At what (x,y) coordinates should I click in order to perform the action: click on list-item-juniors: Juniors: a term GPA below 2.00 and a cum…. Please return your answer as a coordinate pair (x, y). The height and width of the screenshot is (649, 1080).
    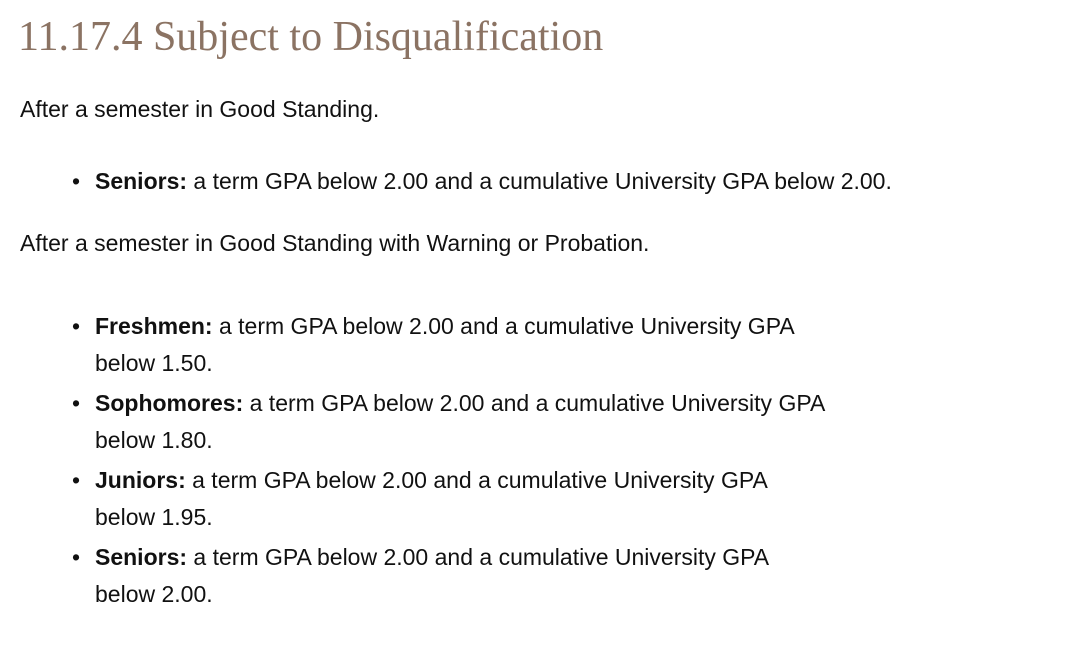
    Looking at the image, I should click on (576, 499).